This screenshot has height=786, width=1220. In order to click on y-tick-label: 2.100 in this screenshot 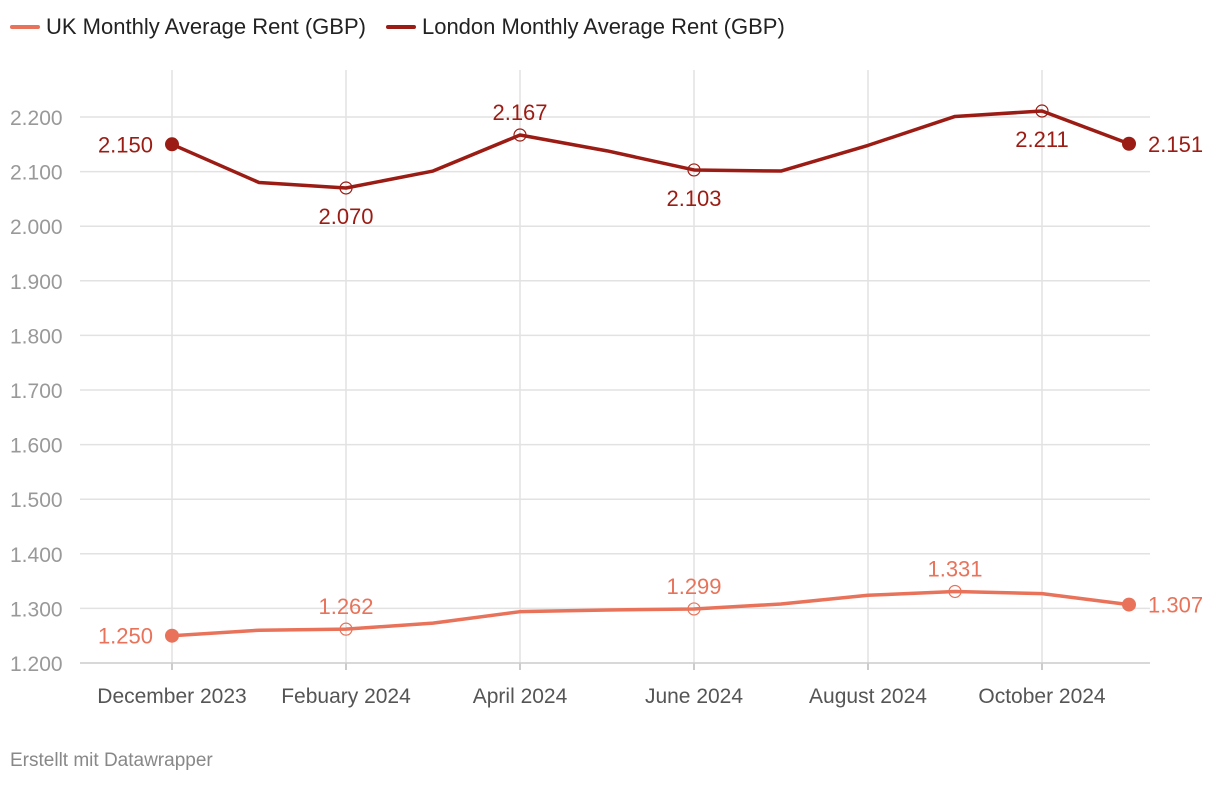, I will do `click(36, 173)`.